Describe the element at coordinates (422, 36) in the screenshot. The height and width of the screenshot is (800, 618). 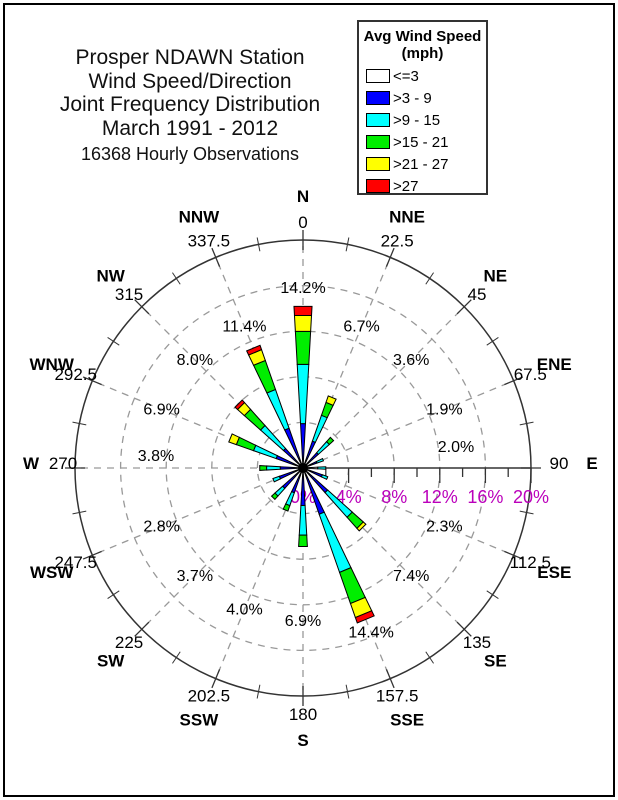
I see `legend-title-line-1: Avg Wind Speed` at that location.